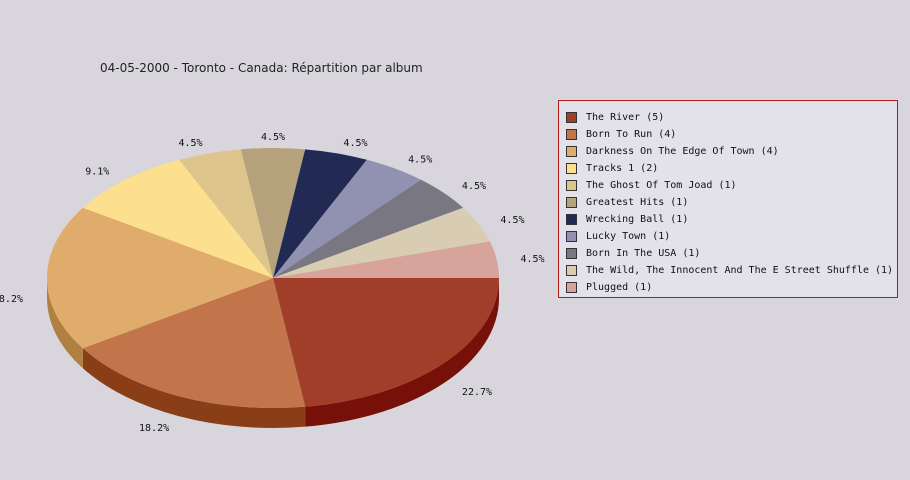 The height and width of the screenshot is (480, 910). Describe the element at coordinates (731, 253) in the screenshot. I see `legend-item: Born In The USA (1)` at that location.